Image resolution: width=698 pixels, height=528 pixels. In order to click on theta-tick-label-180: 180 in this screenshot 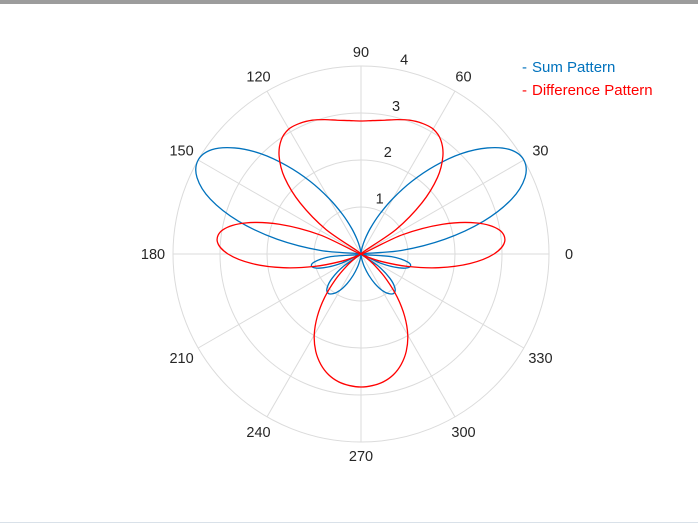, I will do `click(153, 255)`.